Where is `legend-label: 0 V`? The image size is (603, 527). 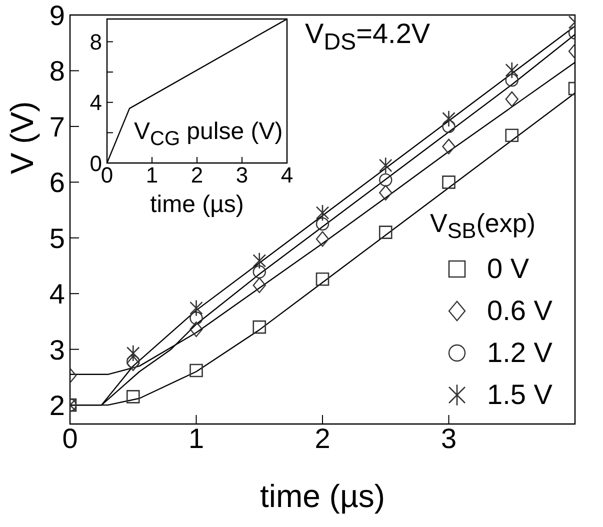
legend-label: 0 V is located at coordinates (508, 269).